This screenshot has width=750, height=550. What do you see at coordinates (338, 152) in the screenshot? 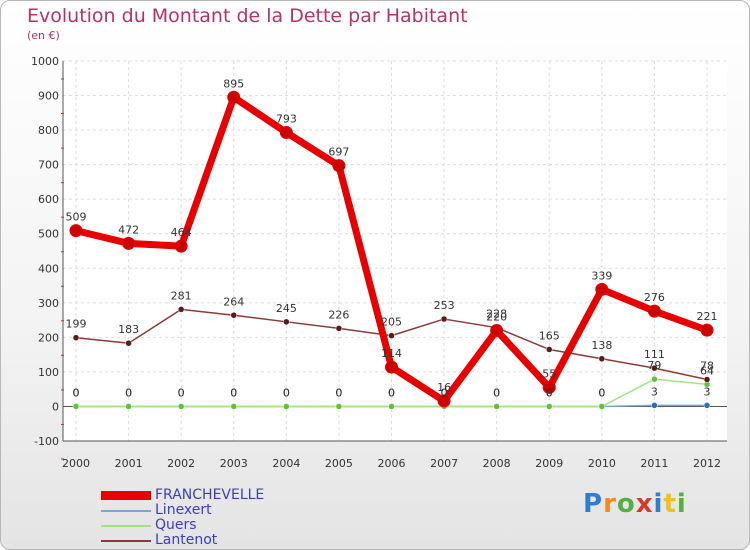
I see `data-label-franchevelle: 697` at bounding box center [338, 152].